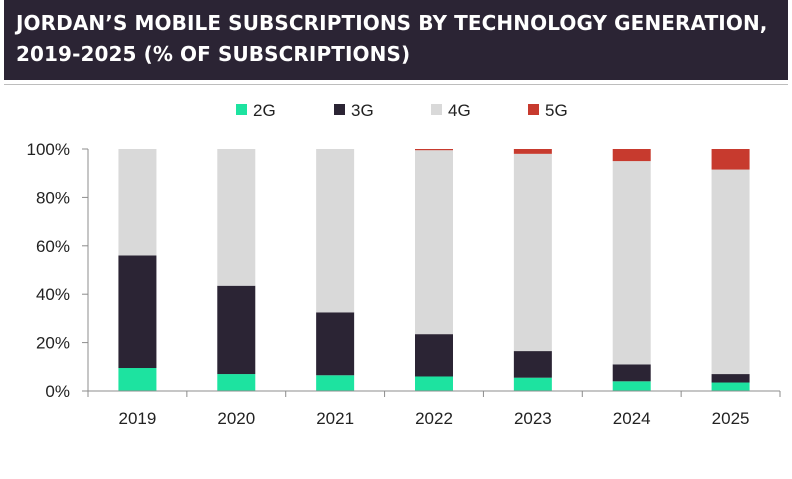  Describe the element at coordinates (632, 418) in the screenshot. I see `x-tick-label: 2024` at that location.